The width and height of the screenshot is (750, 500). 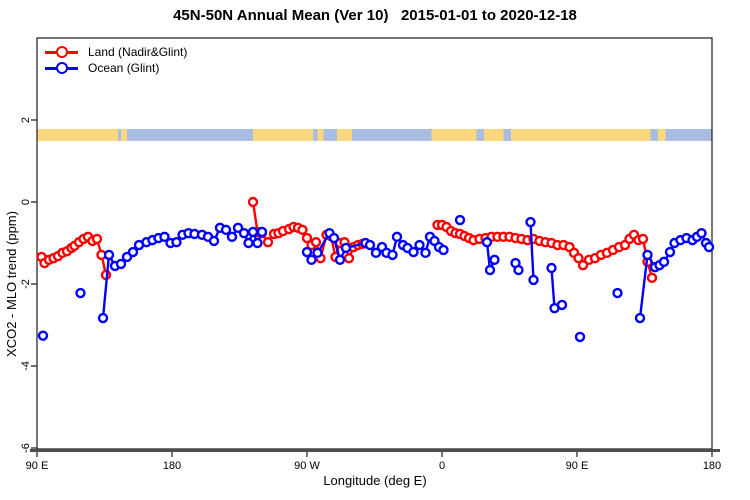 I want to click on y-tick-label: 0, so click(x=26, y=202).